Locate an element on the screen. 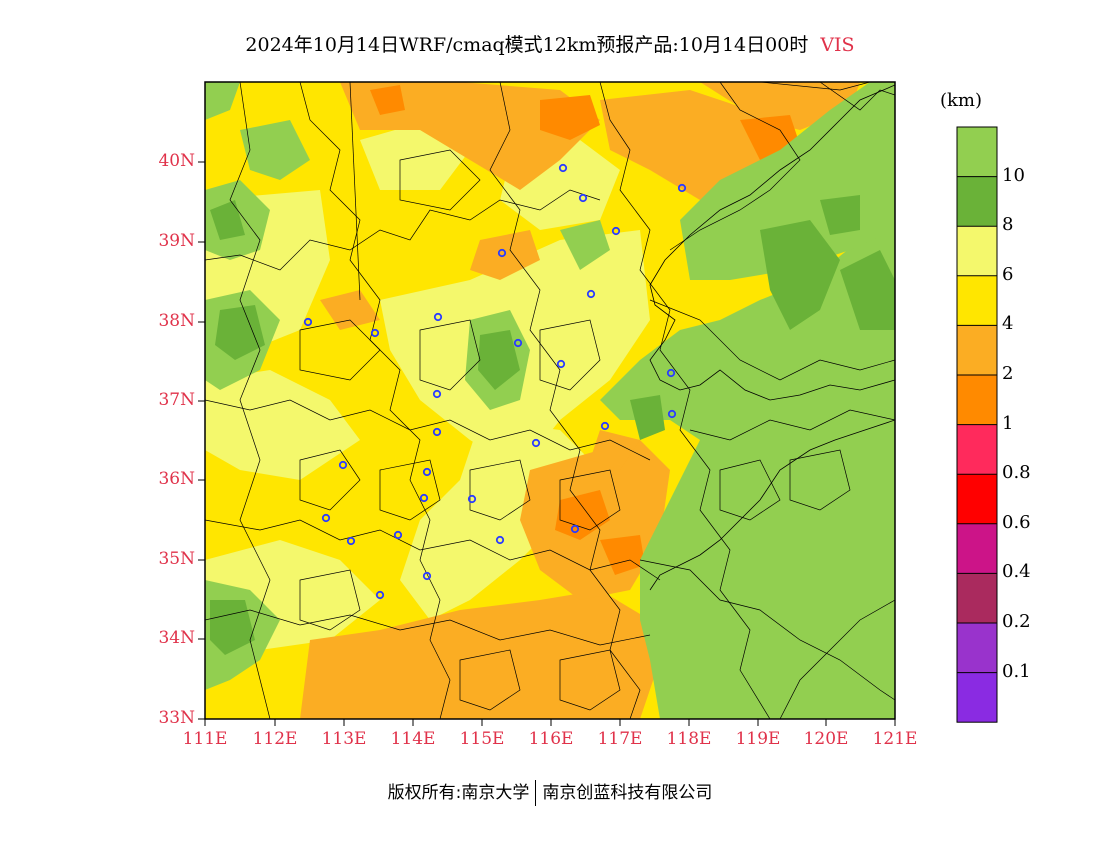 The image size is (1100, 850). lat-label: 34N is located at coordinates (176, 638).